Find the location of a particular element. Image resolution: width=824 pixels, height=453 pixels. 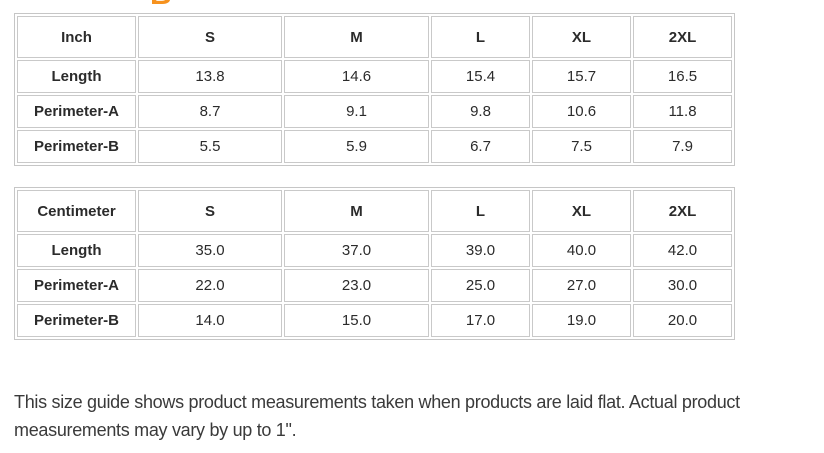

table-row: Perimeter-B 14.0 15.0 17.0 19.0 20.0 is located at coordinates (374, 320).